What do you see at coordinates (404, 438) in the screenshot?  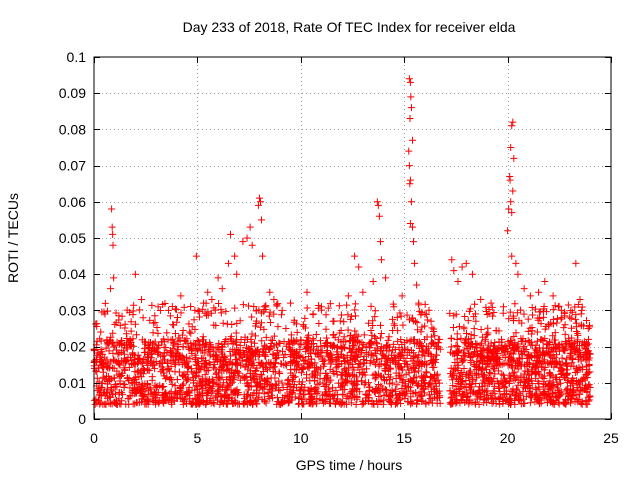 I see `x-tick-label: 15` at bounding box center [404, 438].